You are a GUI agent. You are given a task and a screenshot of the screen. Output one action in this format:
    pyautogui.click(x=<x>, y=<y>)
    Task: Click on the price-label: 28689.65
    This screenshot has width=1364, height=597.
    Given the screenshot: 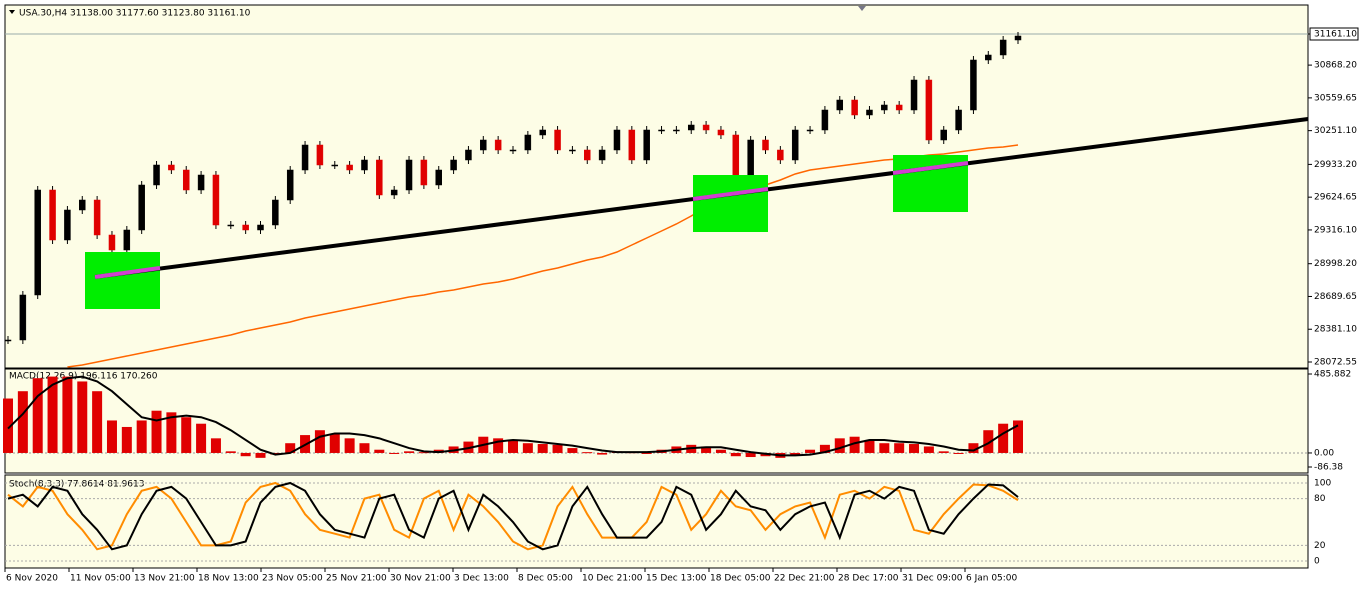 What is the action you would take?
    pyautogui.click(x=1335, y=297)
    